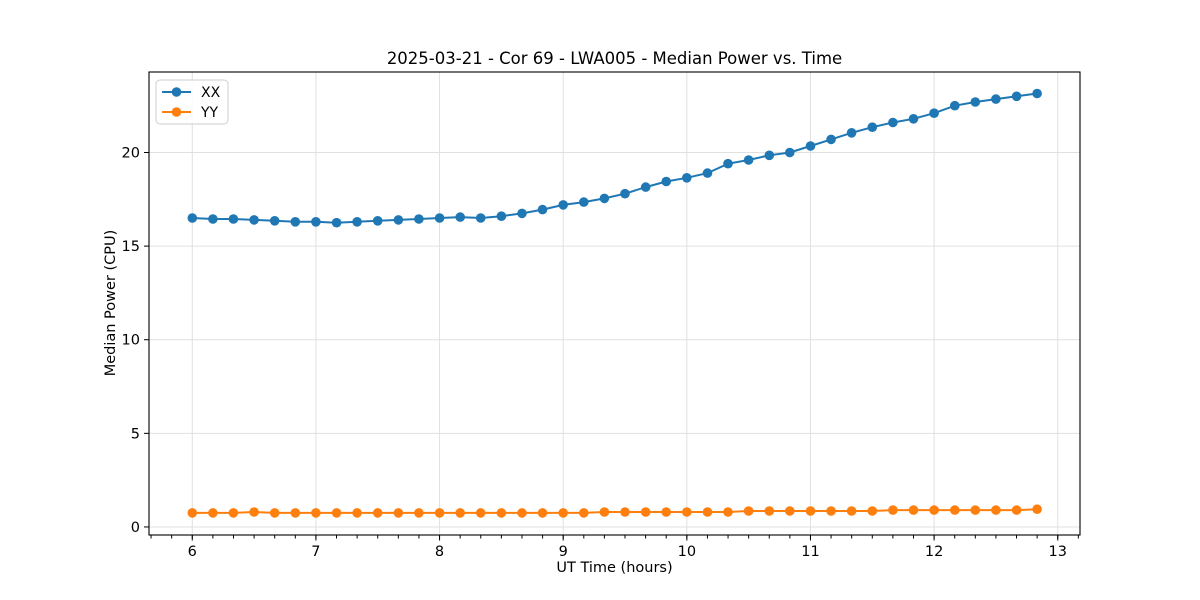 This screenshot has height=600, width=1200. What do you see at coordinates (111, 303) in the screenshot?
I see `y-axis-label: Median Power (CPU)` at bounding box center [111, 303].